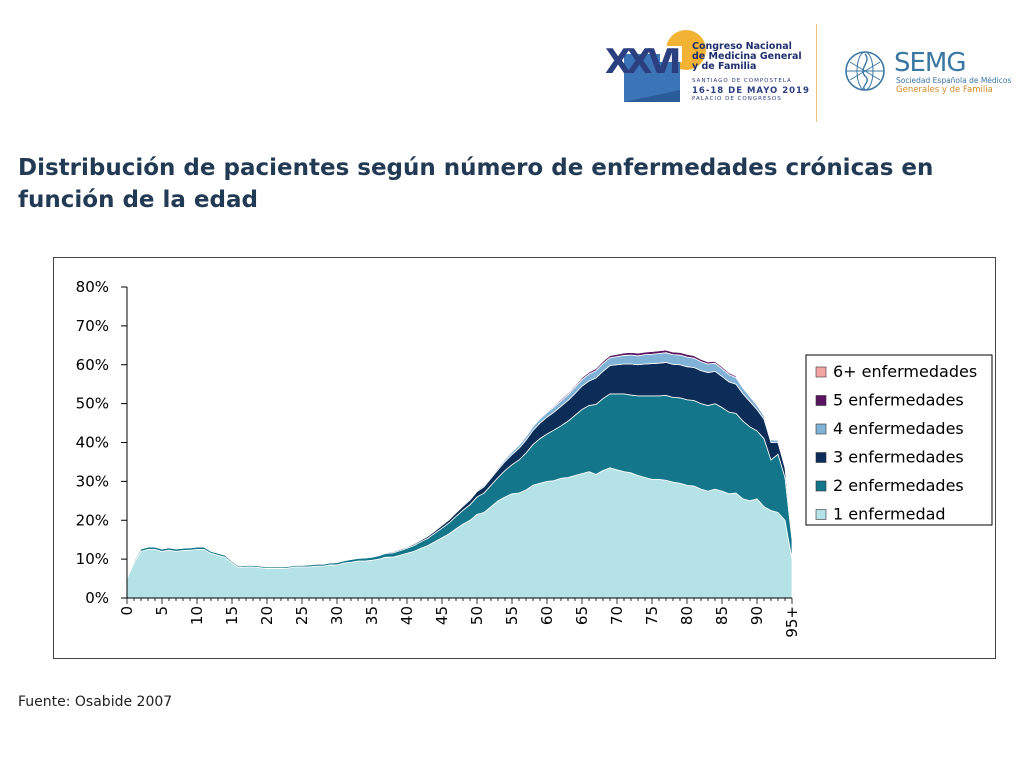 This screenshot has height=768, width=1024. I want to click on legend-swatch-2-enfermedades, so click(821, 486).